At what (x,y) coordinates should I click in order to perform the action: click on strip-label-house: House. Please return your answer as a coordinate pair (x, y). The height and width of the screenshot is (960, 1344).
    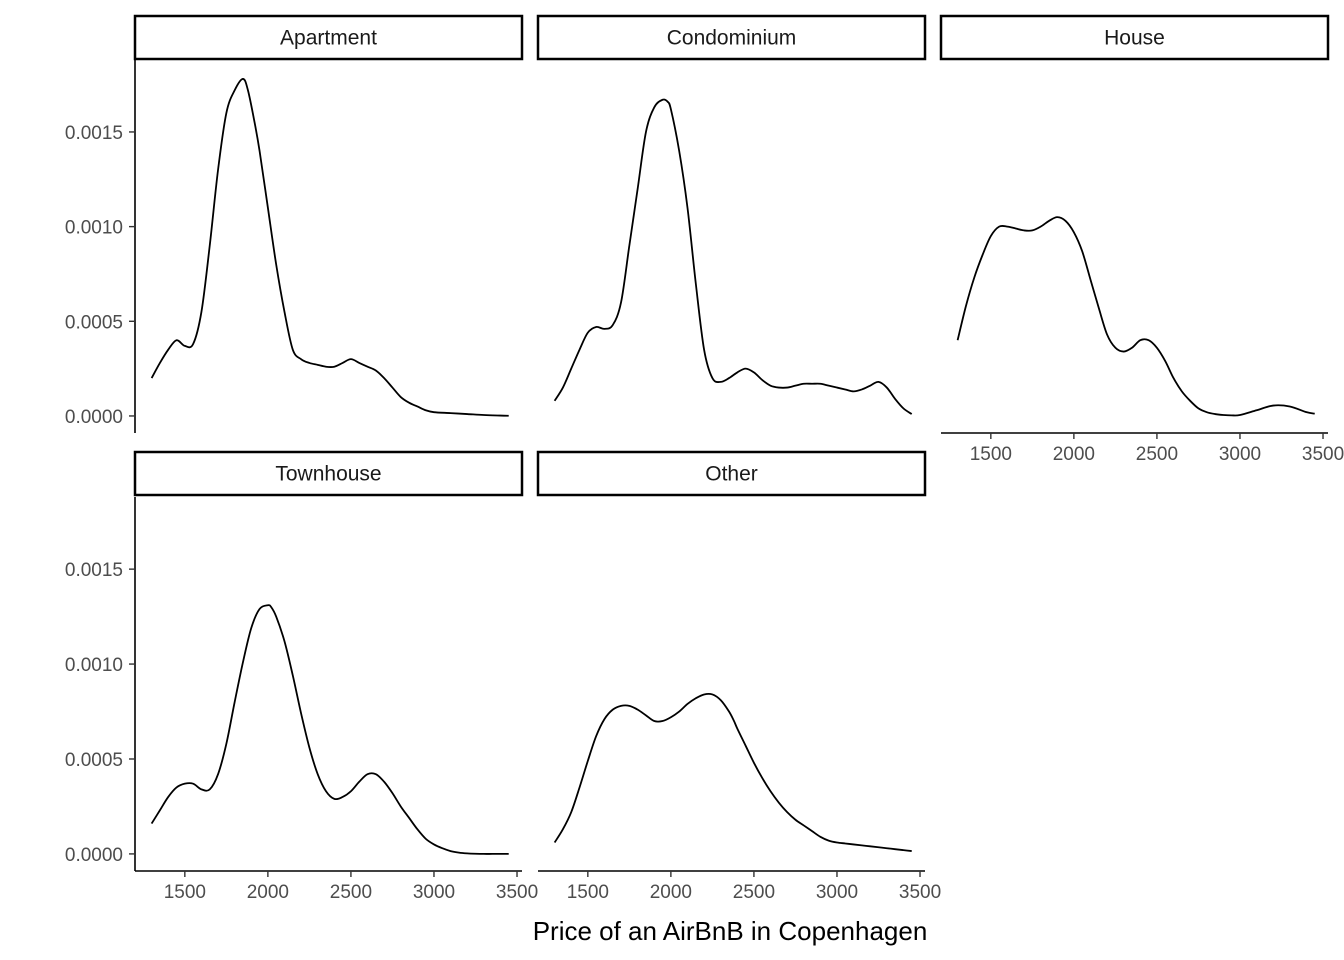
    Looking at the image, I should click on (1134, 38).